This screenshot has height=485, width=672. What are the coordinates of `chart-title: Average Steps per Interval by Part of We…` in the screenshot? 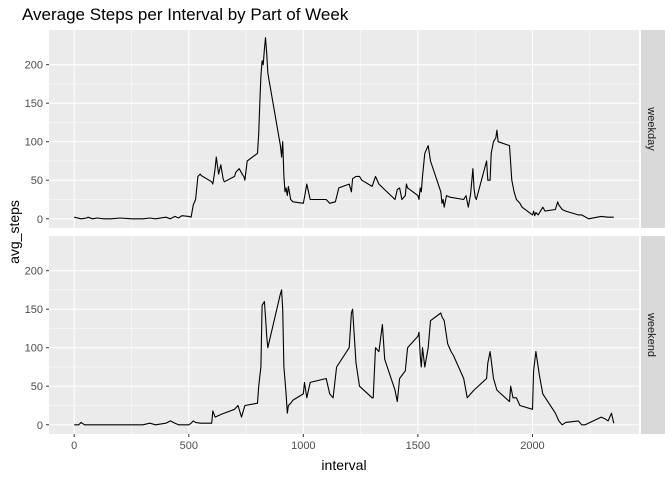 It's located at (185, 14).